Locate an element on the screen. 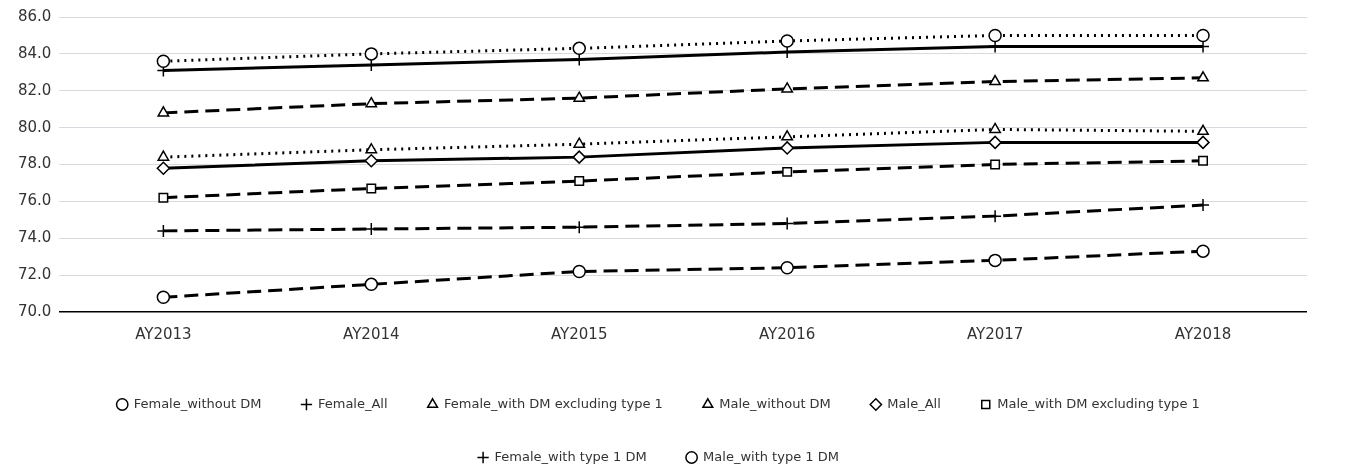 The image size is (1347, 474). y-tick-label: 78.0 is located at coordinates (34, 163).